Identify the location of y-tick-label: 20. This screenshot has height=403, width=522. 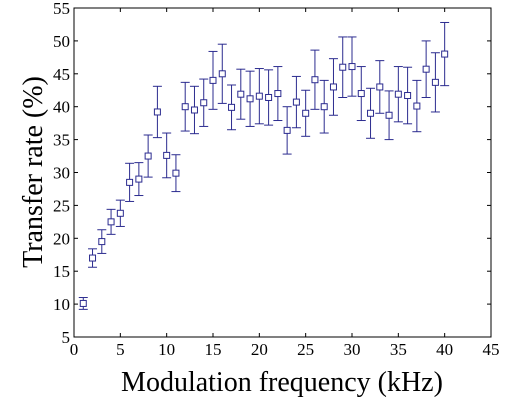
(61, 238).